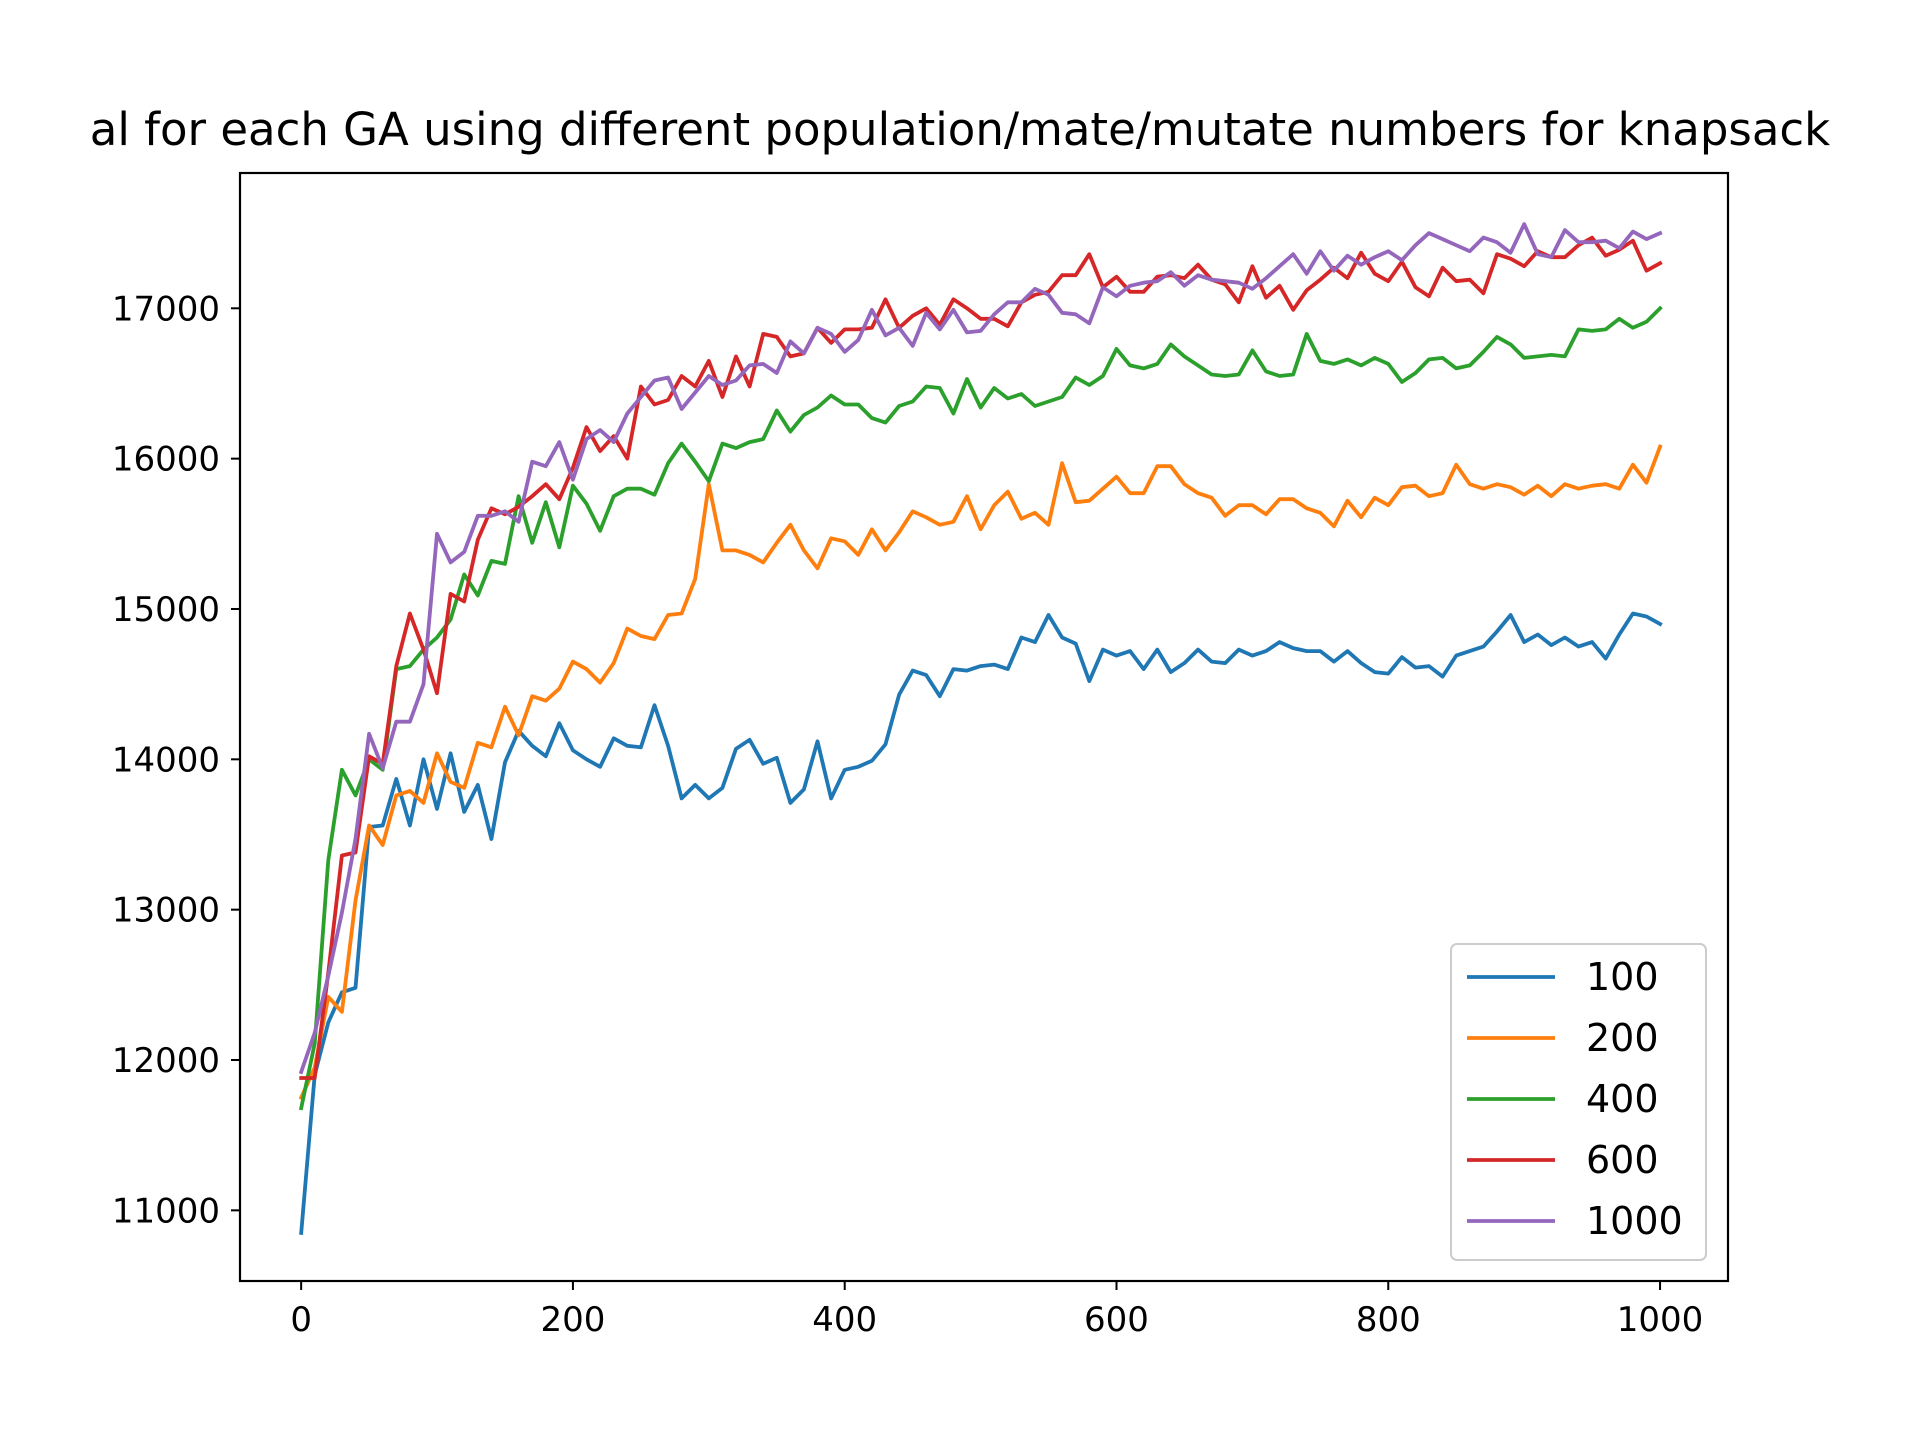 The image size is (1920, 1440). Describe the element at coordinates (1622, 1160) in the screenshot. I see `legend-label-600: 600` at that location.